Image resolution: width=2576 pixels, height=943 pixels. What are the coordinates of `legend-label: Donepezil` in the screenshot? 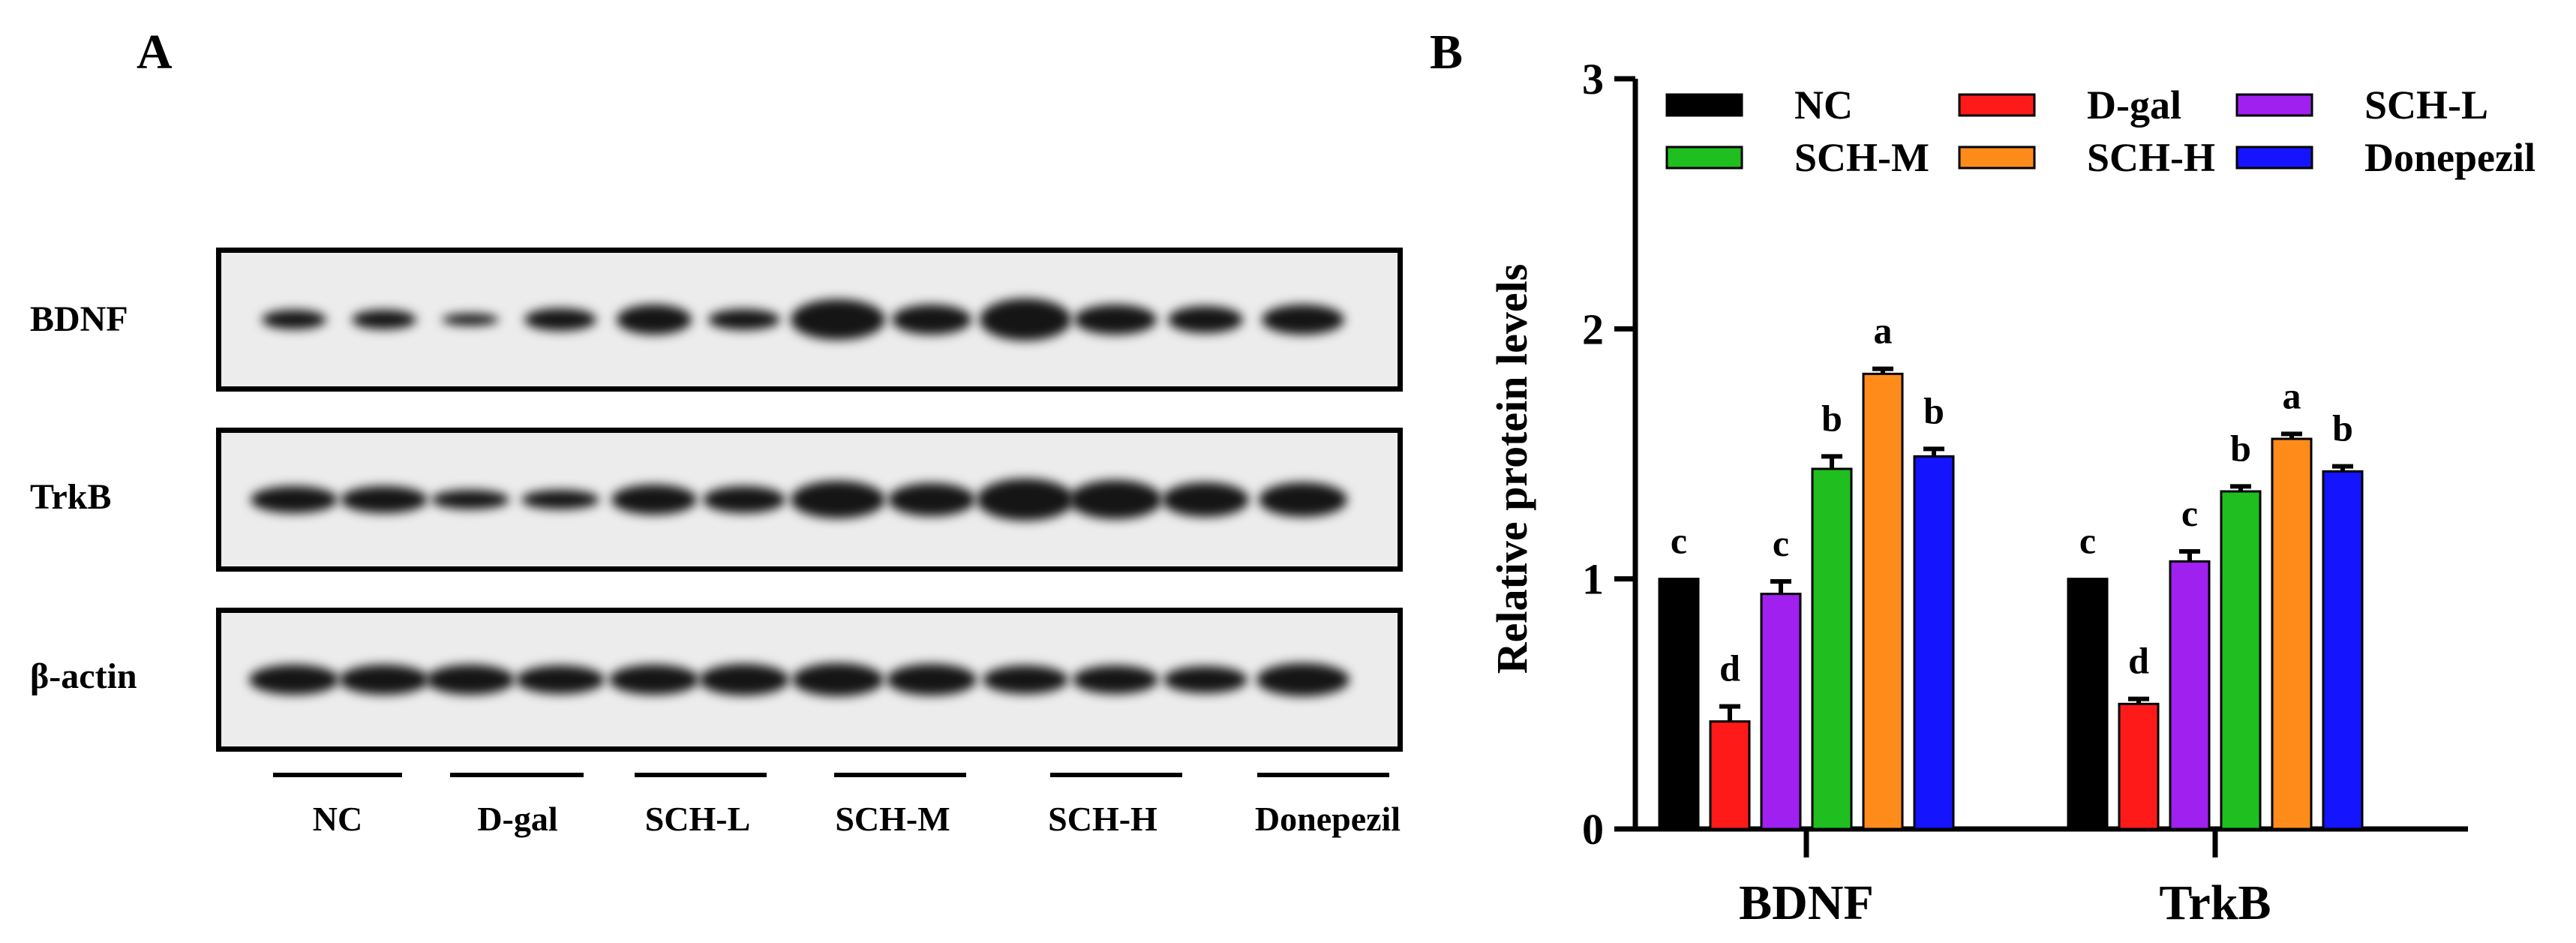 It's located at (2449, 158).